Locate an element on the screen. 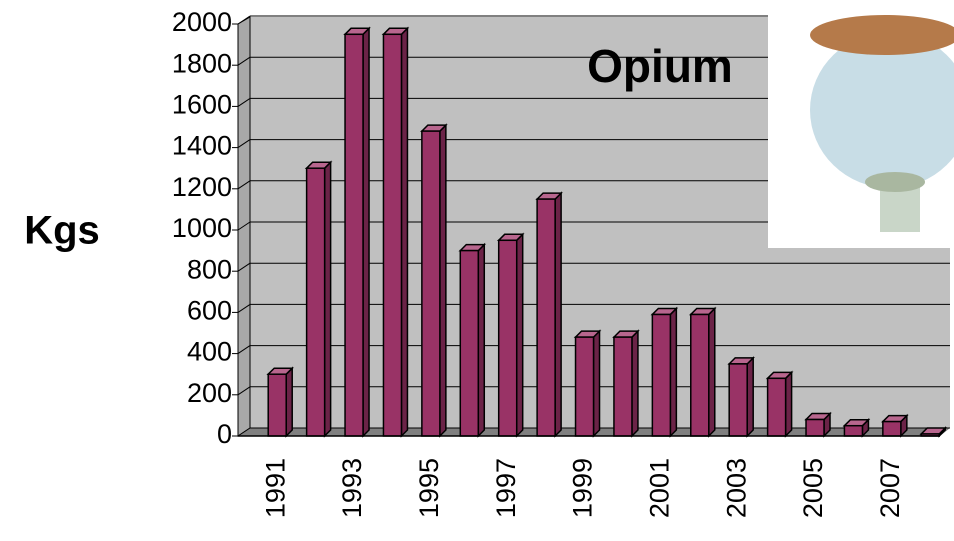 The height and width of the screenshot is (541, 954). y-tick-label: 1400 is located at coordinates (202, 146).